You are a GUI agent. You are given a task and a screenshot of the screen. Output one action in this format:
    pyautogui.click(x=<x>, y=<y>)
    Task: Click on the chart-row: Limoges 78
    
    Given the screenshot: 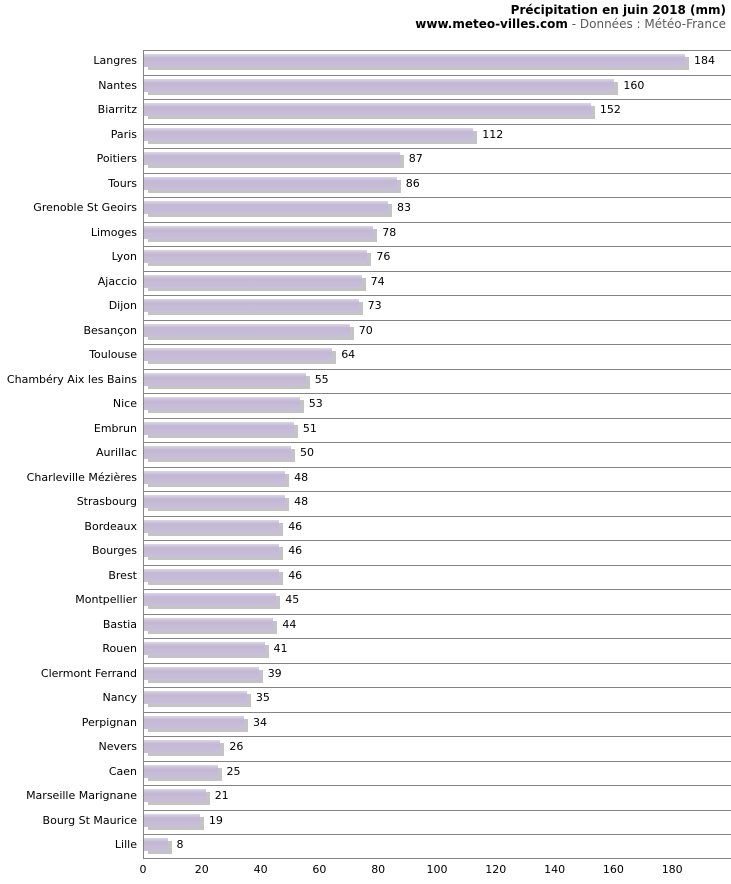 What is the action you would take?
    pyautogui.click(x=365, y=233)
    